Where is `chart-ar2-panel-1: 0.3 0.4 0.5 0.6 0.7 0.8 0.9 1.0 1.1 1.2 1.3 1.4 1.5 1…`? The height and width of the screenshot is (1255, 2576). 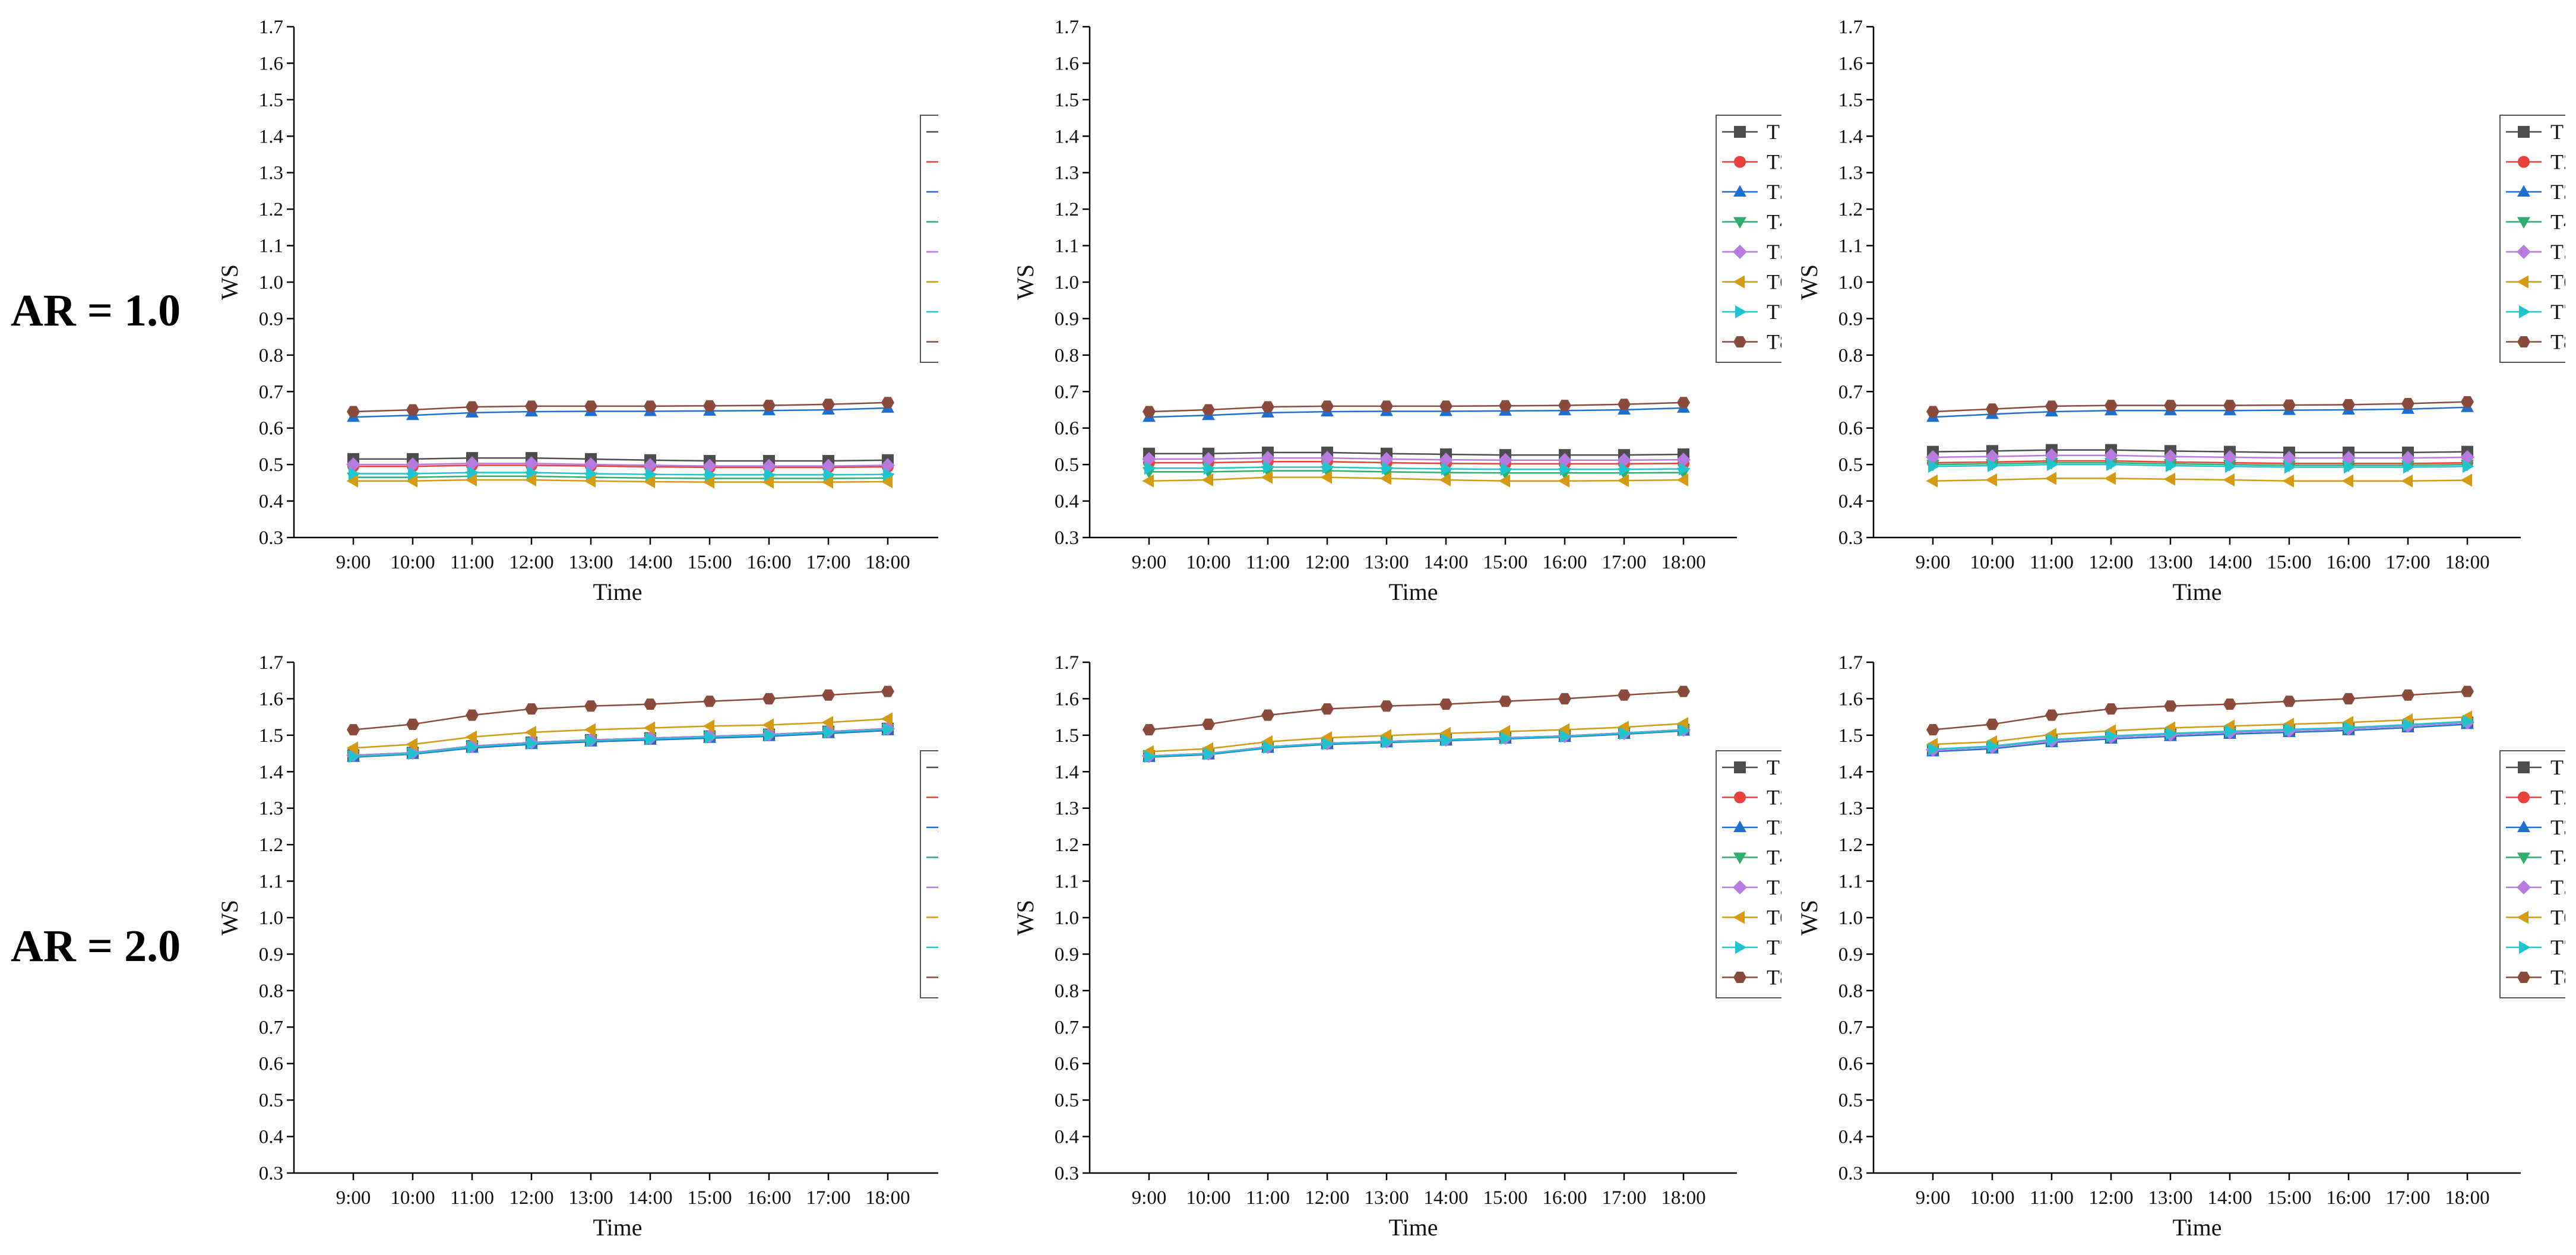
chart-ar2-panel-1: 0.3 0.4 0.5 0.6 0.7 0.8 0.9 1.0 1.1 1.2 1.3 1.4 1.5 1… is located at coordinates (577, 946).